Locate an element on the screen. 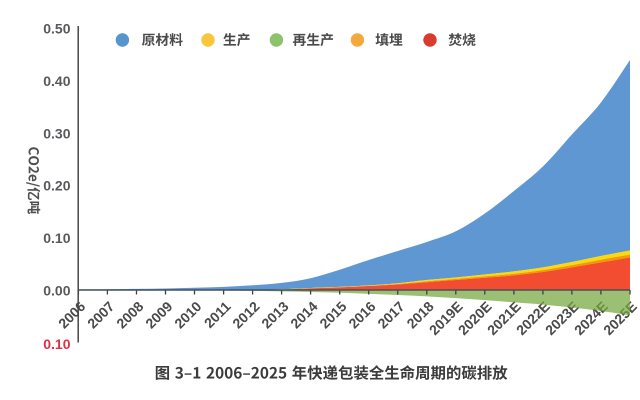 The image size is (640, 400). svg-text: 0.20 is located at coordinates (56, 186).